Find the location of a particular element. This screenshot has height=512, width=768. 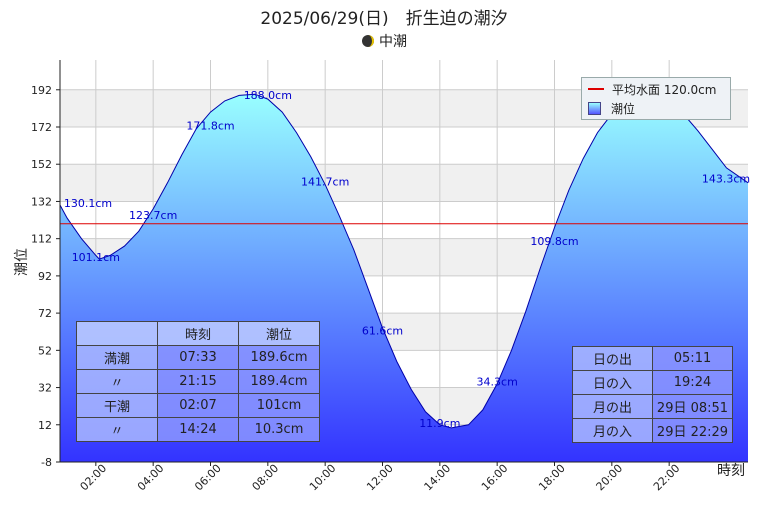

table-cell: 干潮 is located at coordinates (117, 405).